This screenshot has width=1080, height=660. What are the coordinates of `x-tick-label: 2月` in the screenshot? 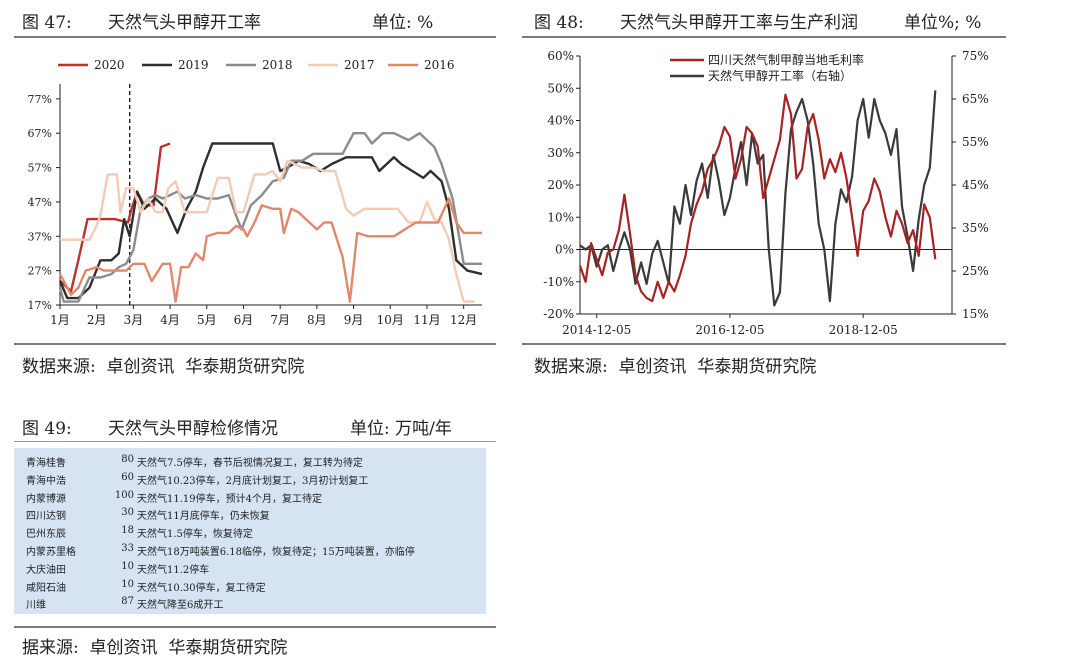 It's located at (97, 320).